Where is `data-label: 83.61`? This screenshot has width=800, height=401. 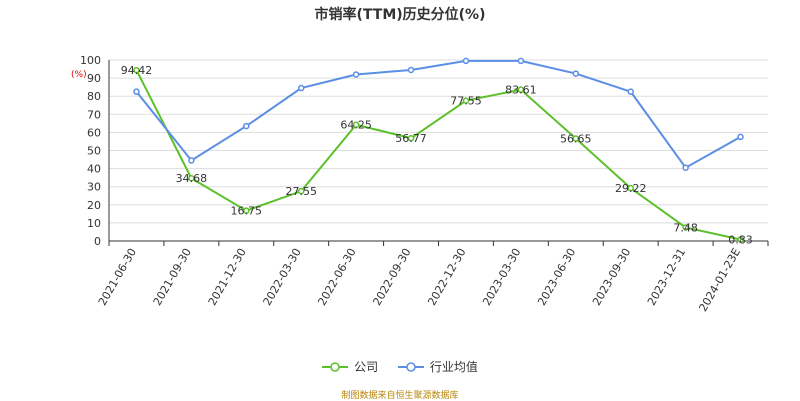
data-label: 83.61 is located at coordinates (521, 90).